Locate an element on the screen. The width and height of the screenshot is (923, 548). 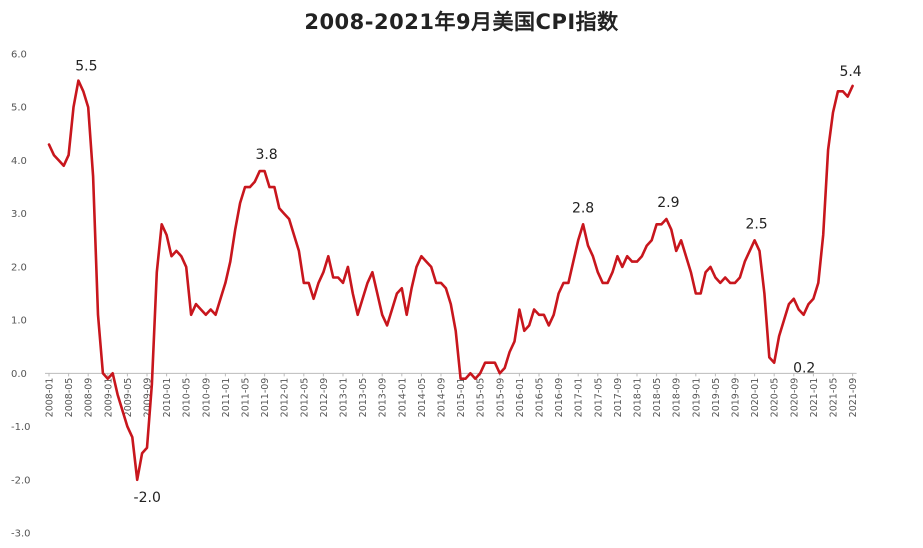
y-tick-label: 0.0 is located at coordinates (19, 374).